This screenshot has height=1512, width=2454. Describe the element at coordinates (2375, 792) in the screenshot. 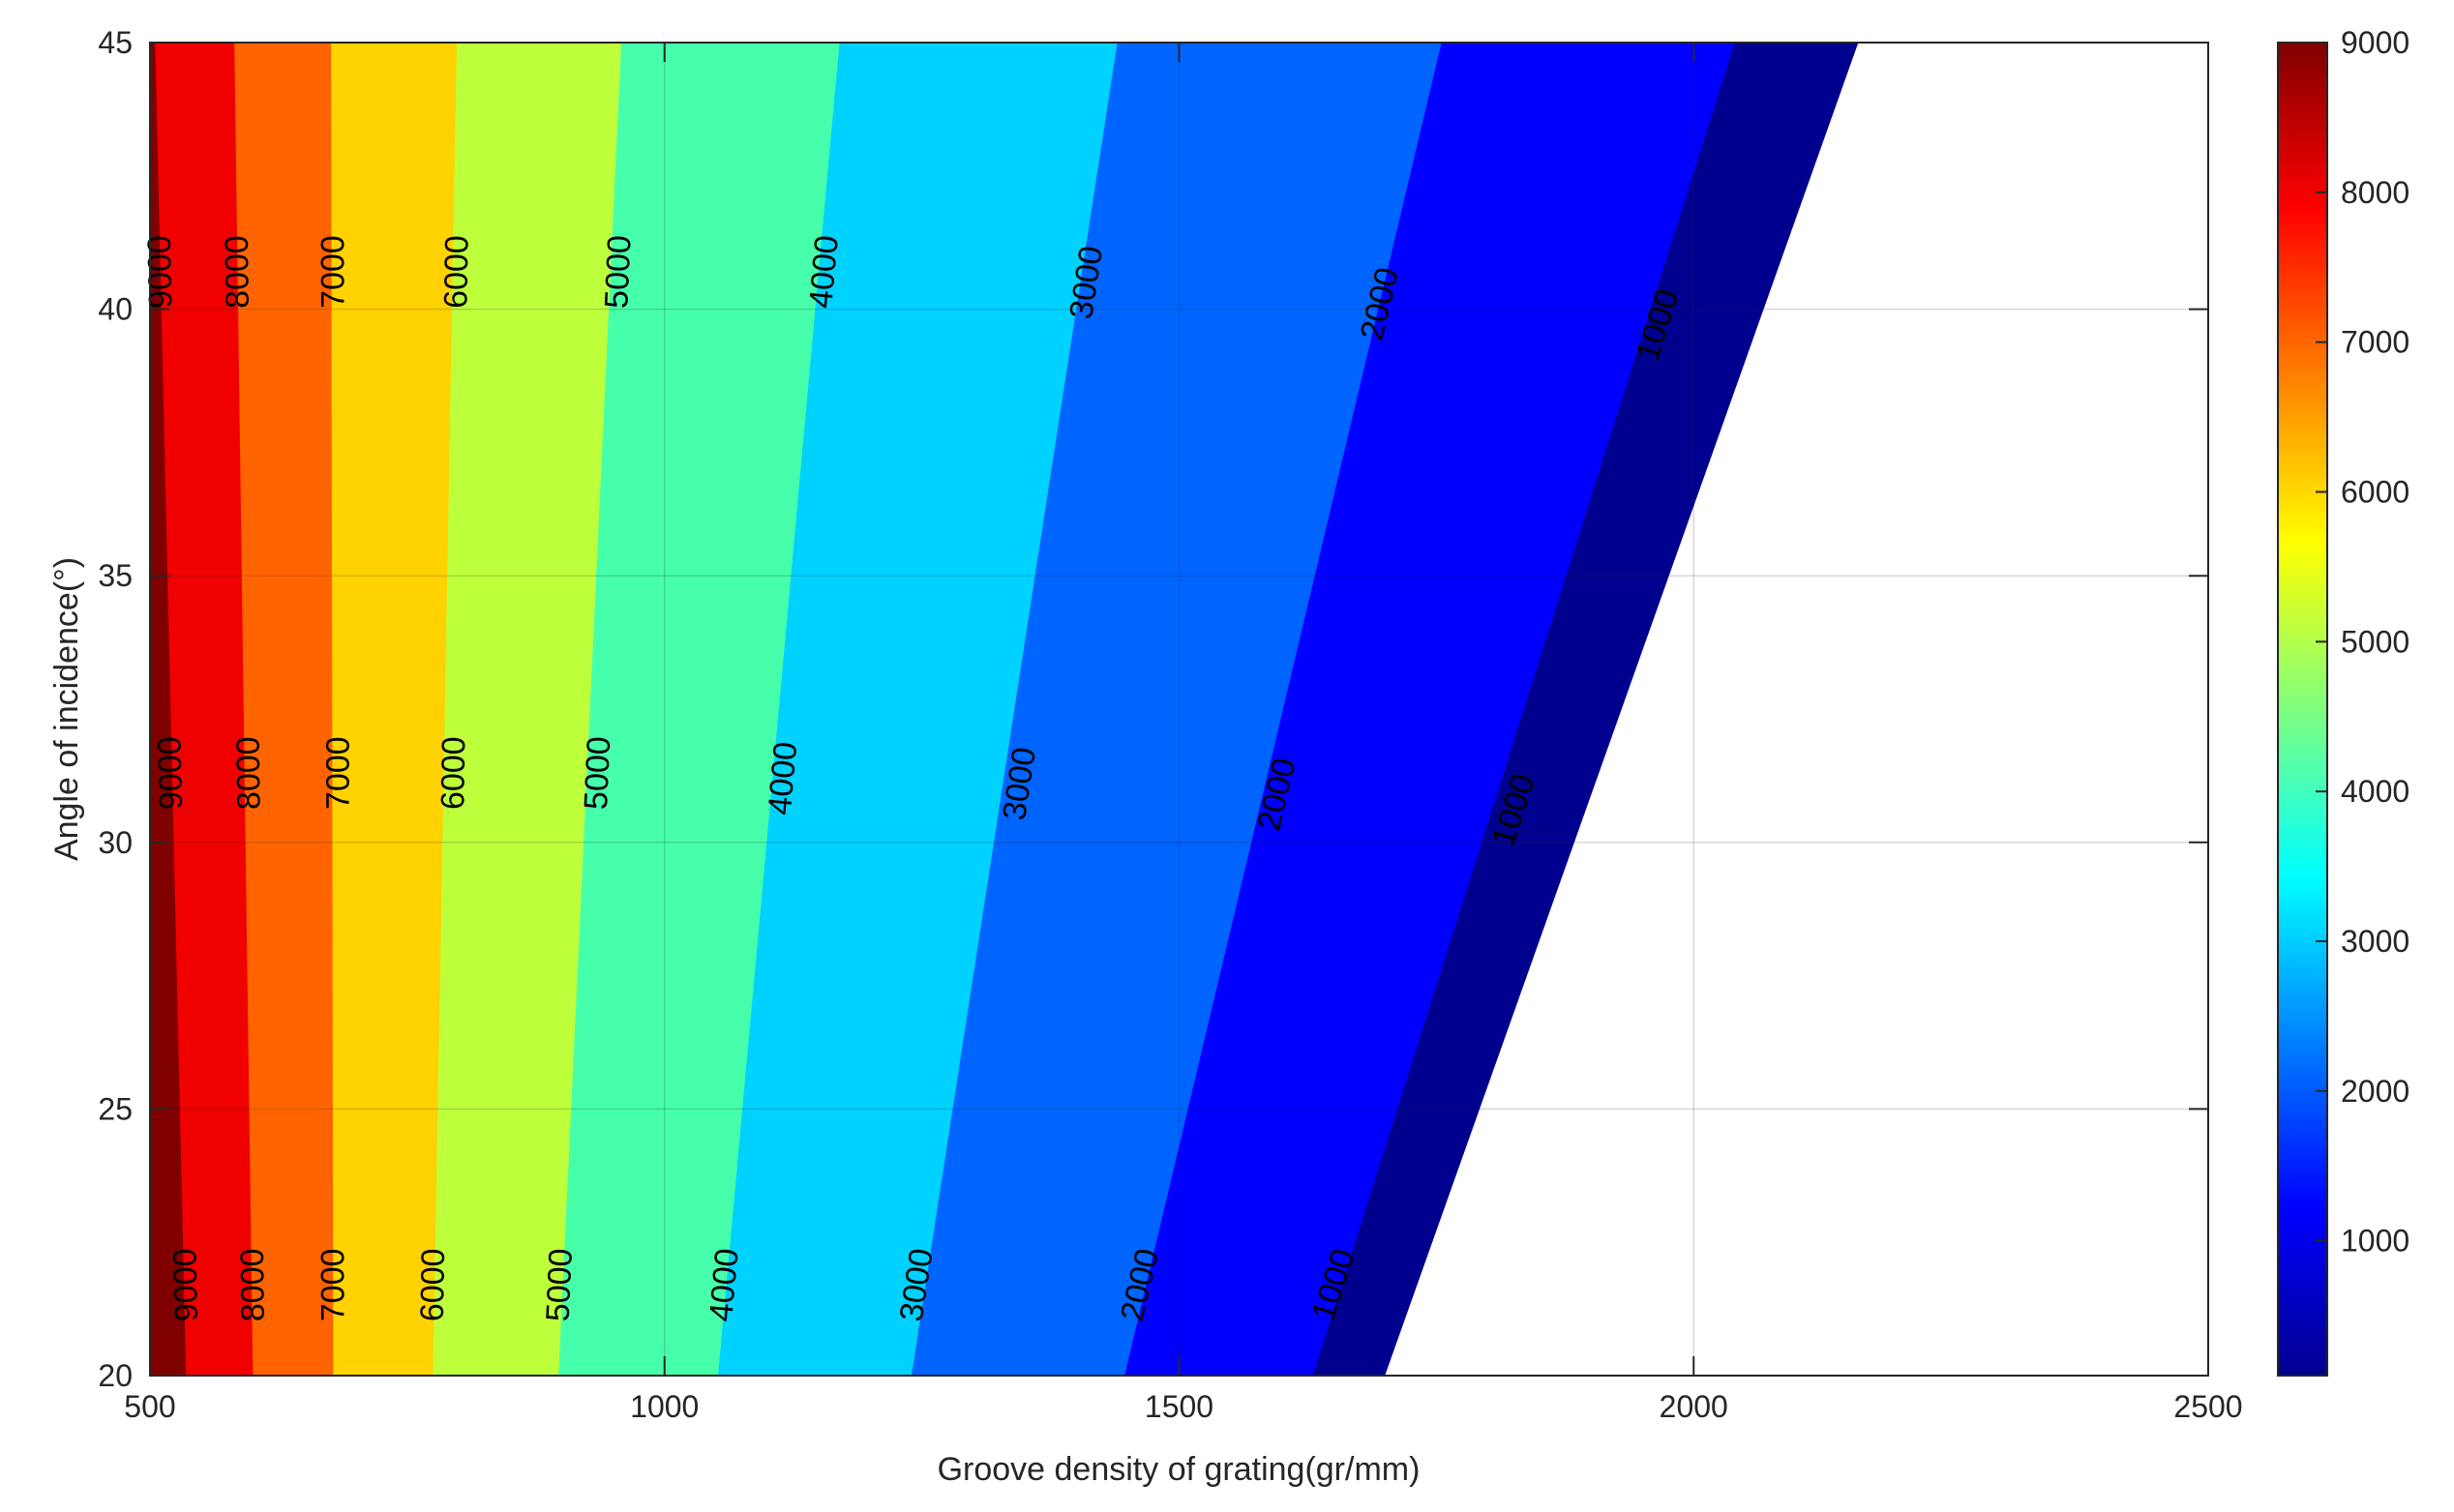

I see `colorbar-tick-label: 4000` at that location.